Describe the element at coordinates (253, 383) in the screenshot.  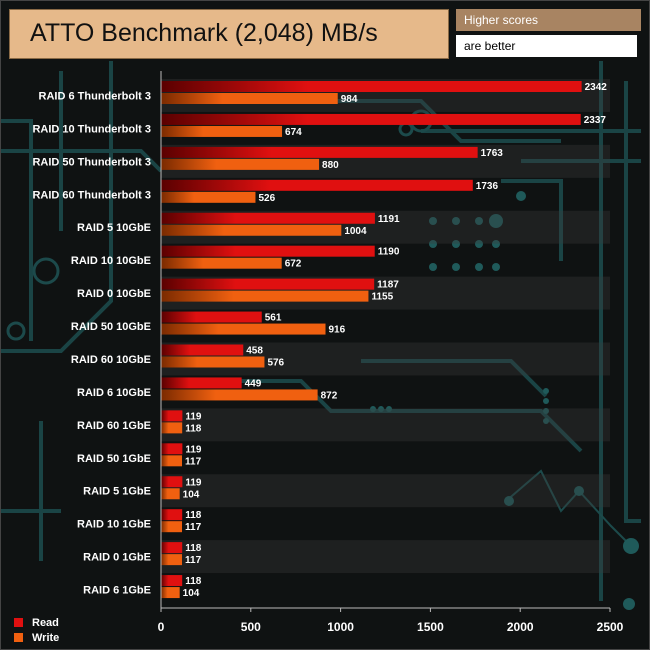
I see `read-value-label: 449` at that location.